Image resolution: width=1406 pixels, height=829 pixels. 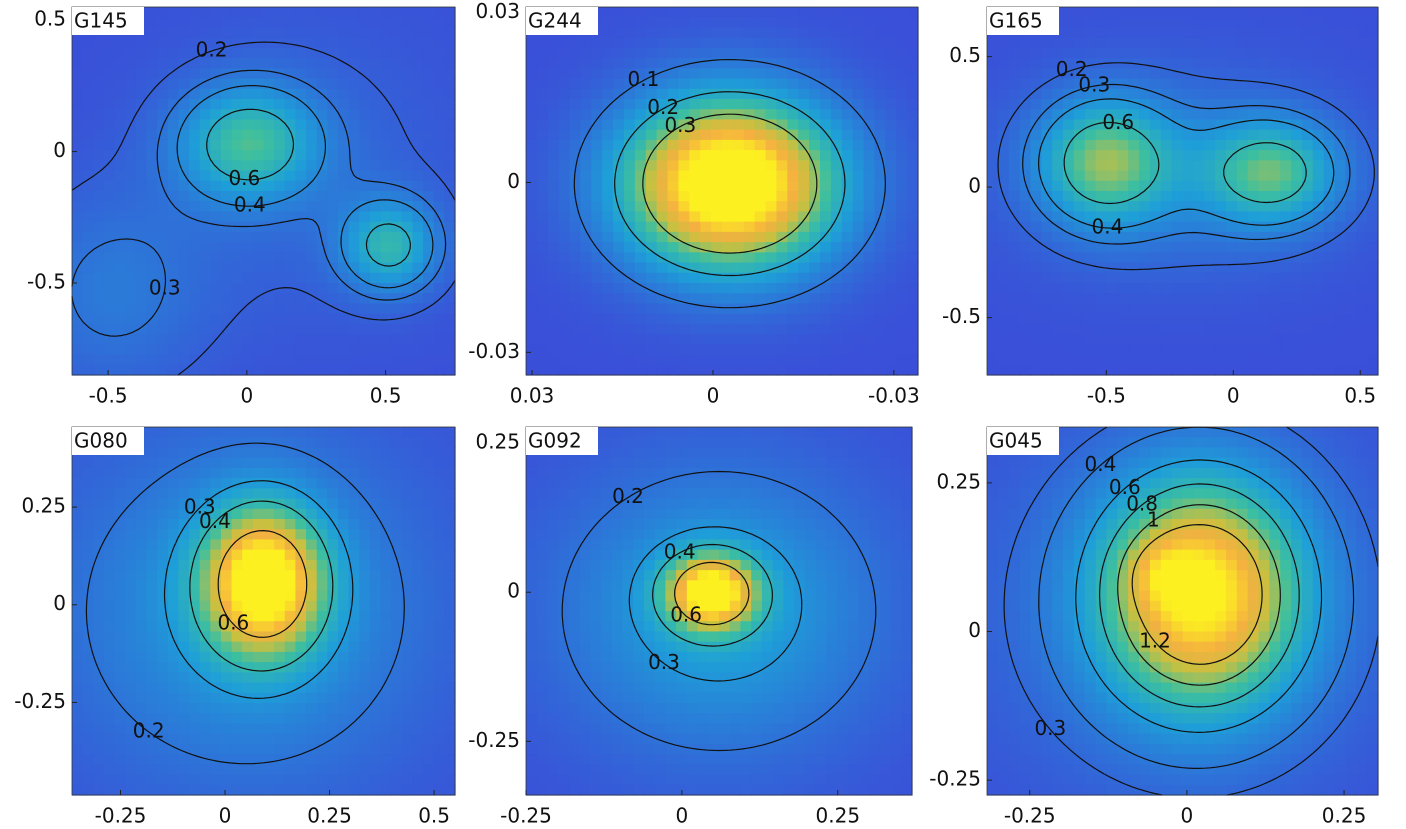 What do you see at coordinates (494, 351) in the screenshot?
I see `y-tick-label: -0.03` at bounding box center [494, 351].